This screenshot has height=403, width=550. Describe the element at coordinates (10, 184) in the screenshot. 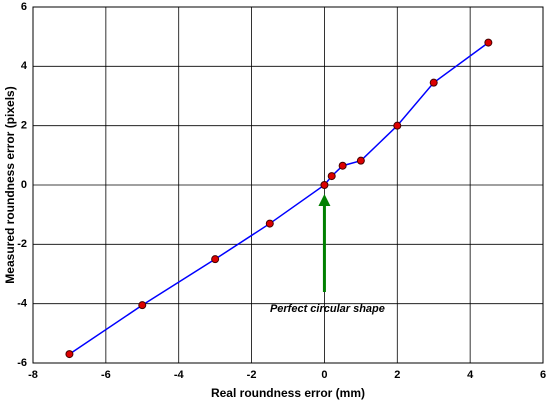

I see `y-axis-label: Measured roundness error (pixels)` at that location.